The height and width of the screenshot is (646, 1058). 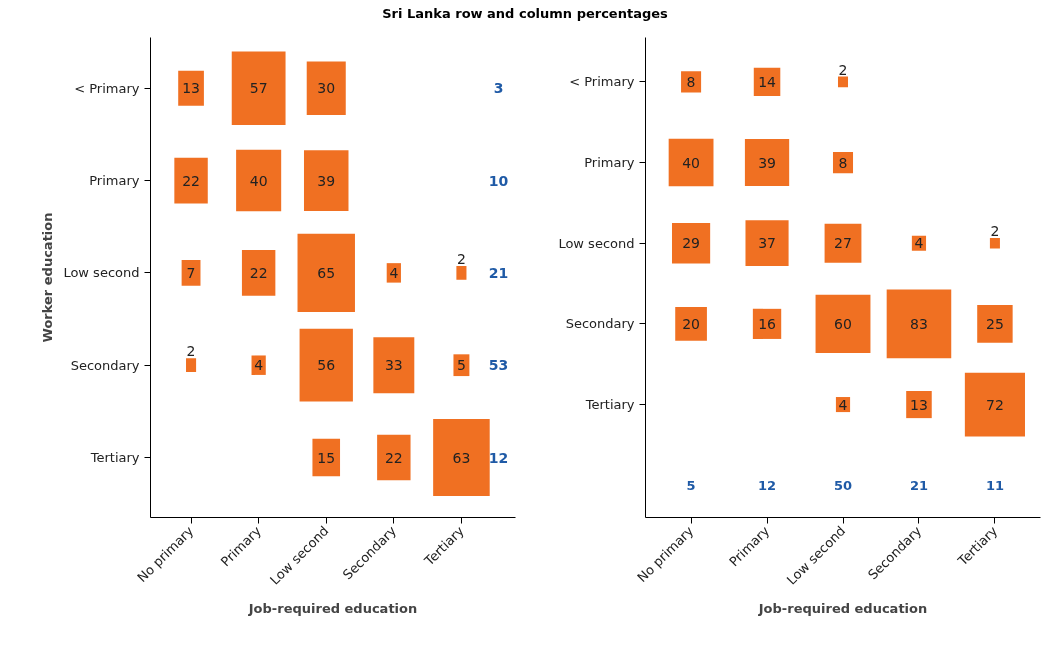 I want to click on data-label: 30, so click(x=326, y=88).